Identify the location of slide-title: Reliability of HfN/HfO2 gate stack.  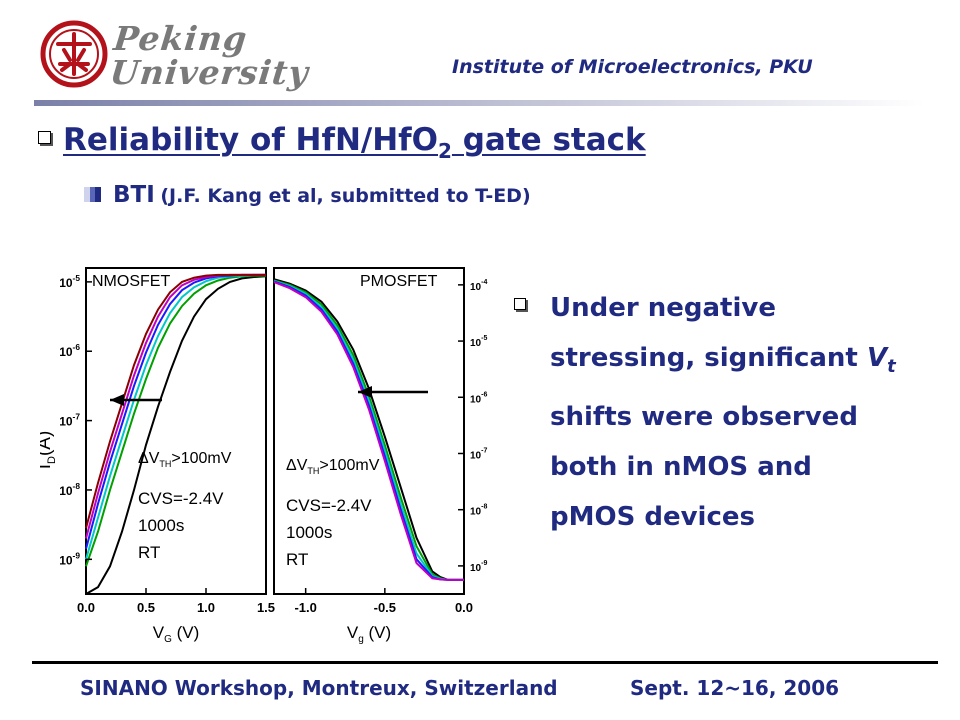
(342, 142).